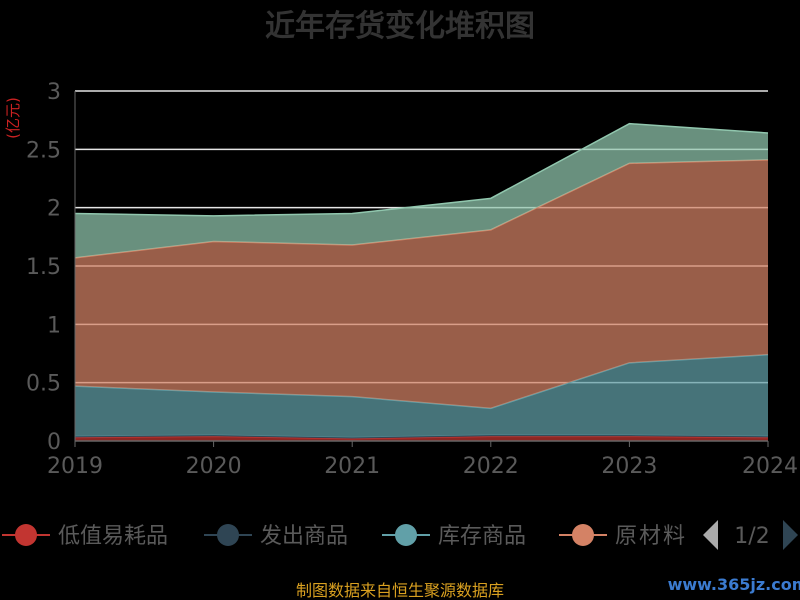 This screenshot has height=600, width=800. Describe the element at coordinates (734, 584) in the screenshot. I see `watermark: www.365jz.com` at that location.